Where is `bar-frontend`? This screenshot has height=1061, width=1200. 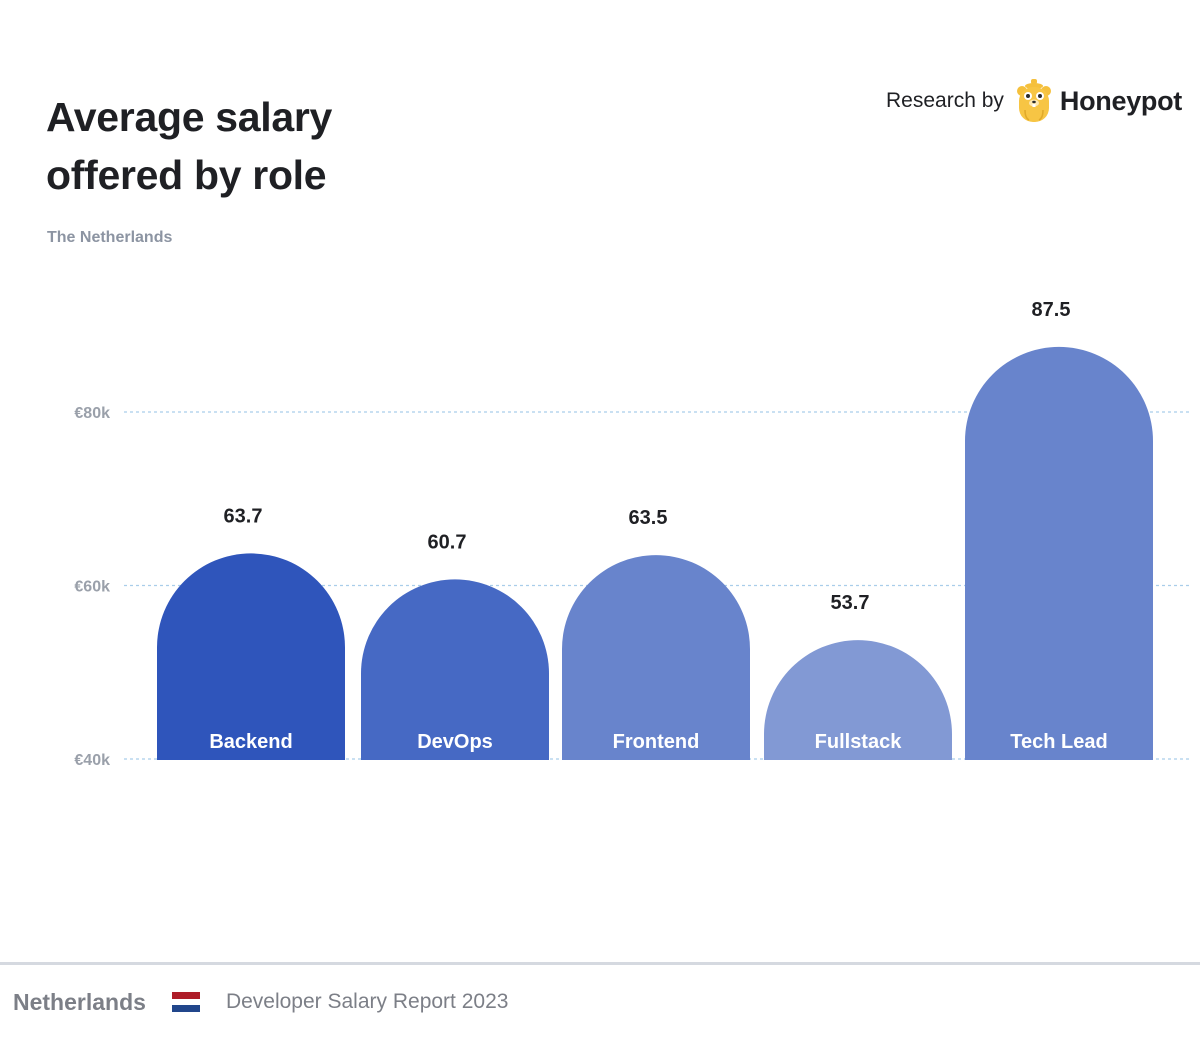
bar-frontend is located at coordinates (656, 657).